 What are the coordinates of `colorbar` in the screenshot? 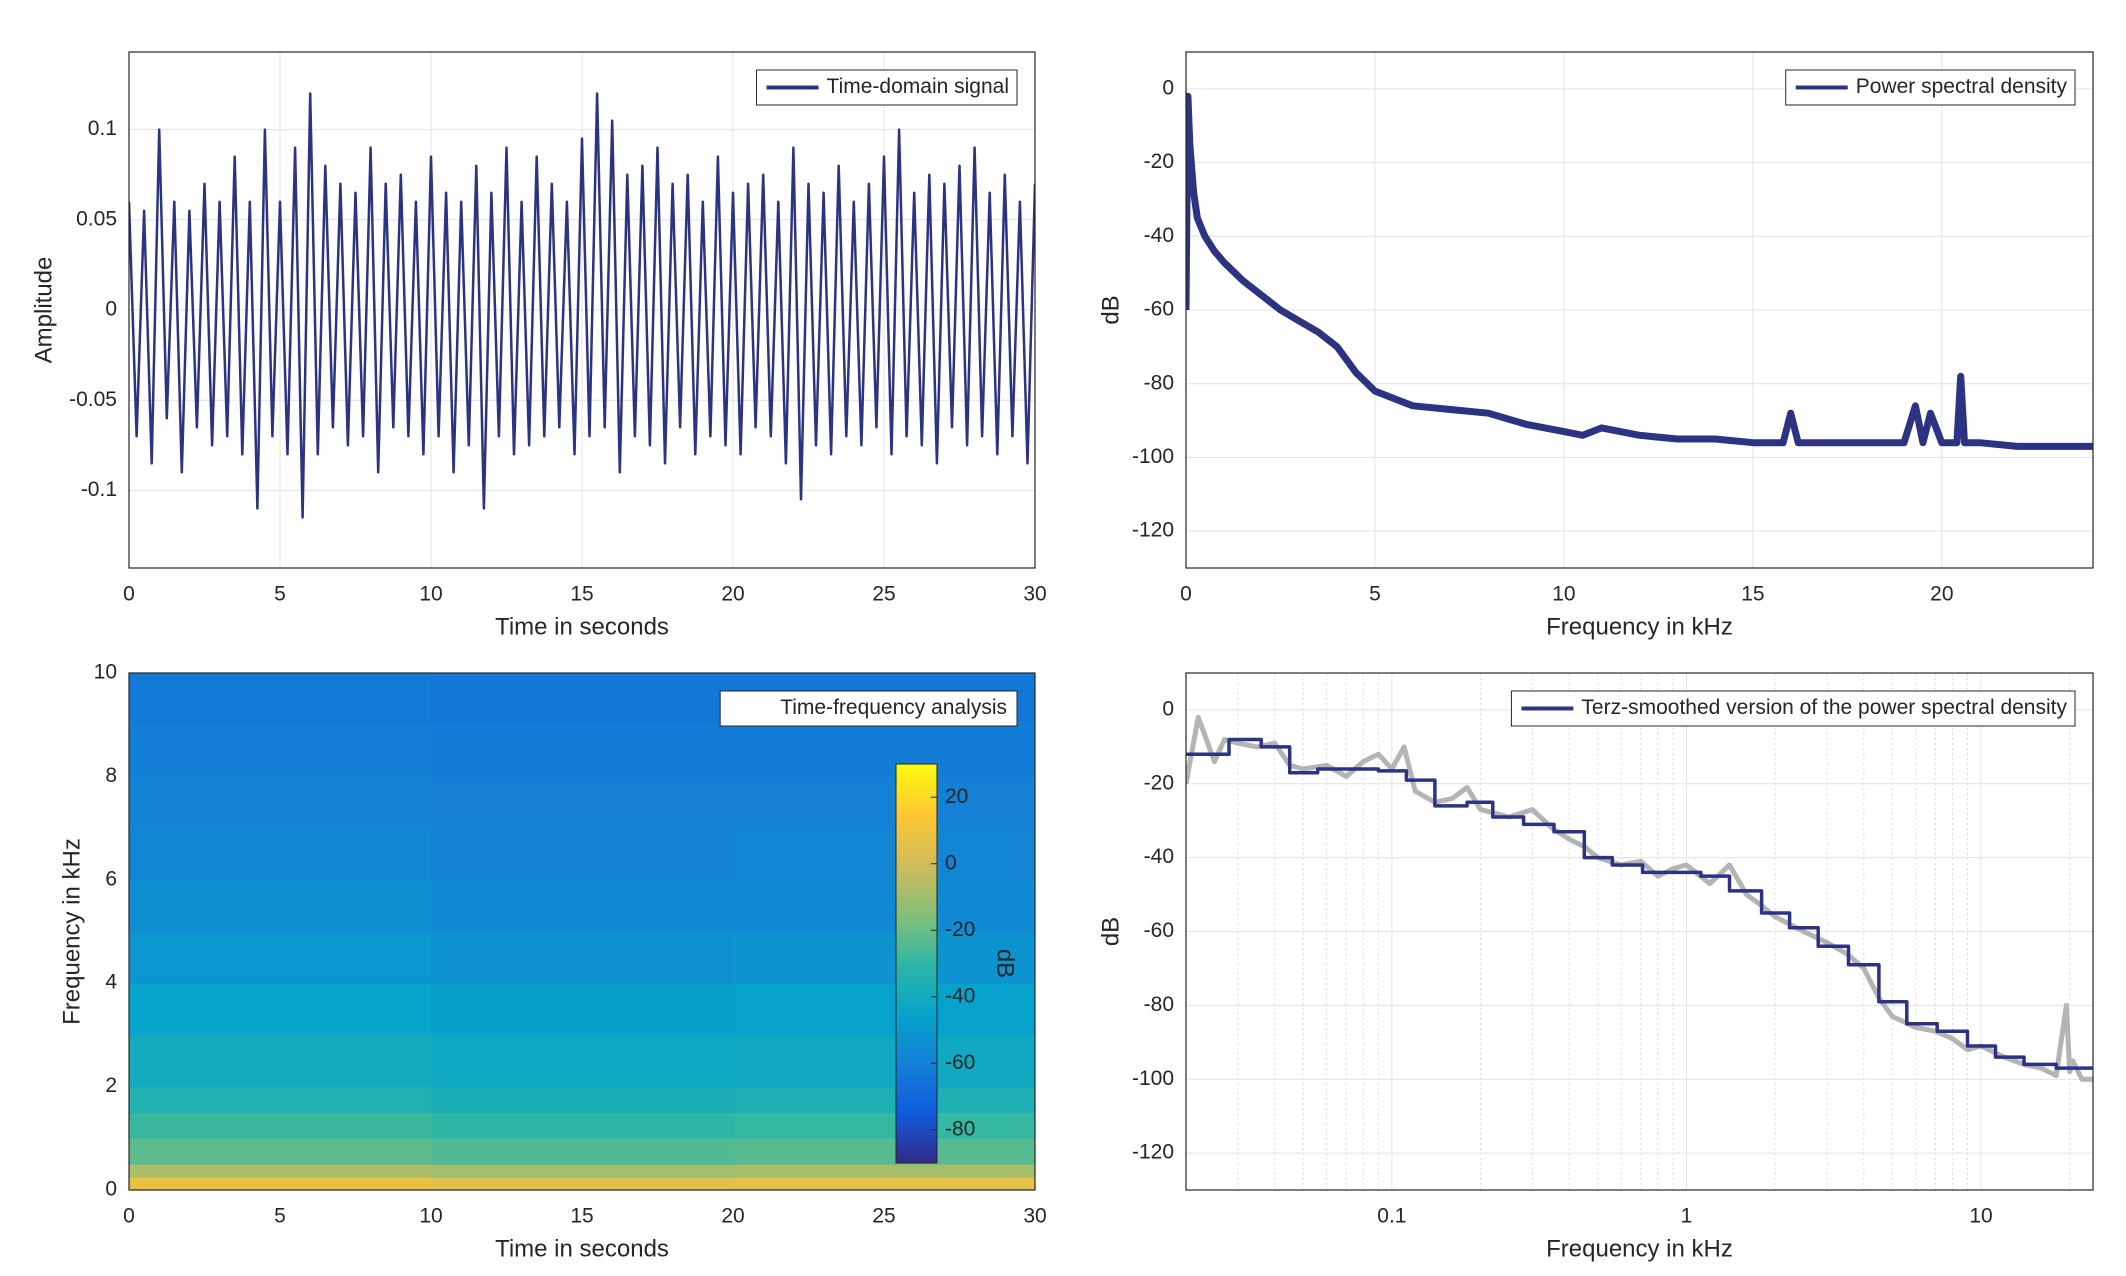 It's located at (916, 963).